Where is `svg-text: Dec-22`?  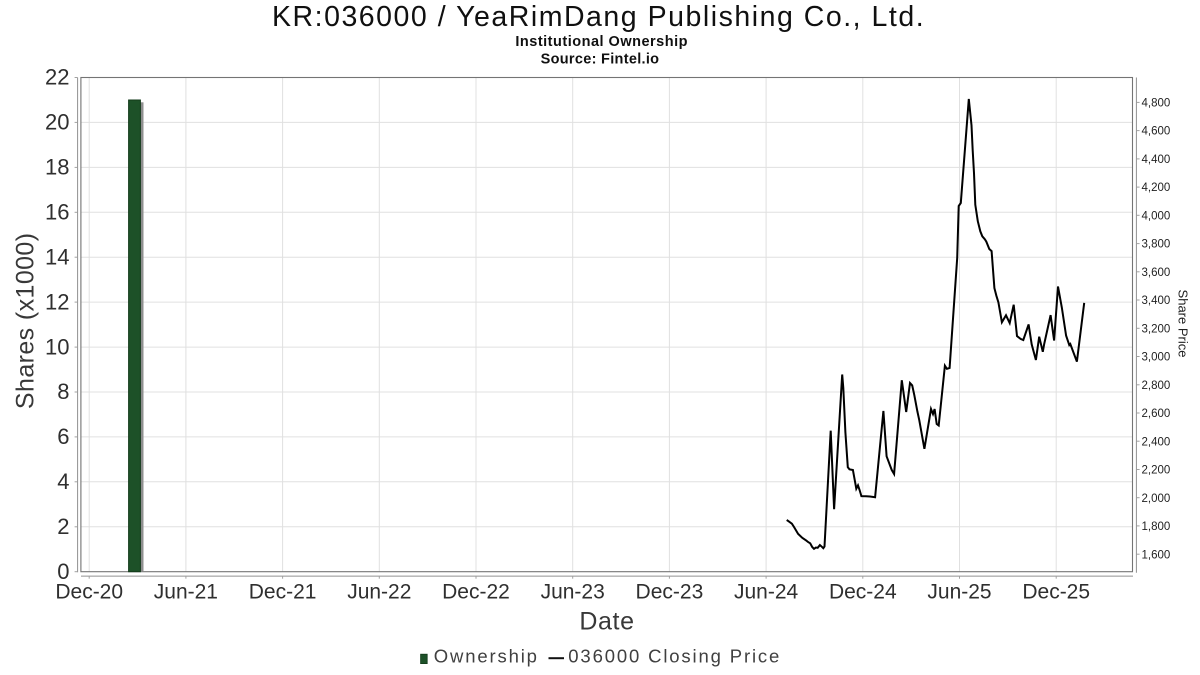
svg-text: Dec-22 is located at coordinates (476, 591).